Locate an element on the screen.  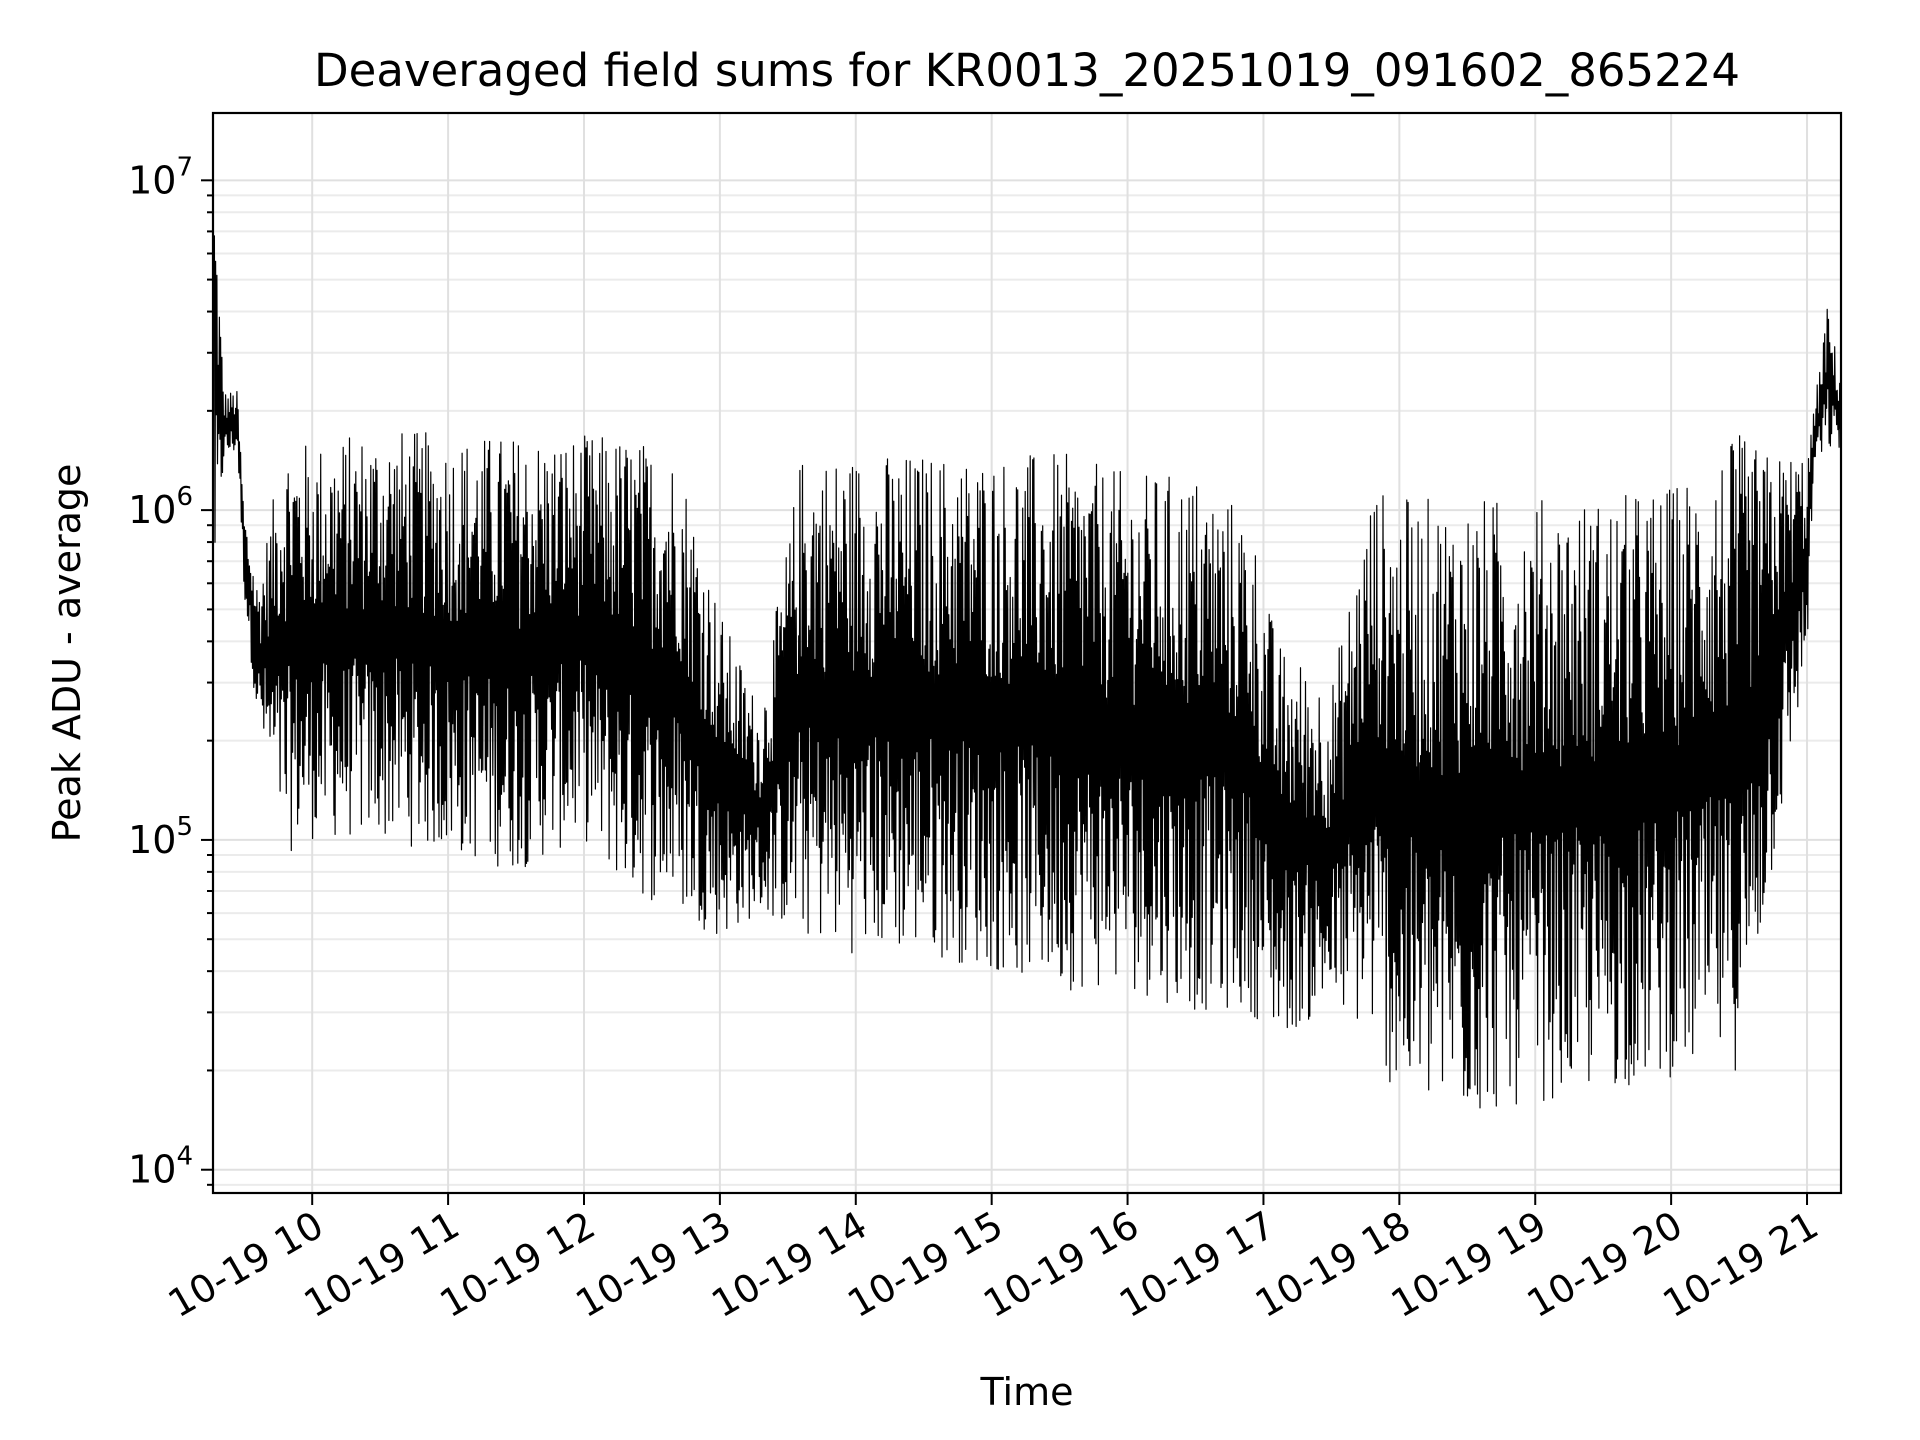
x-tick-label: 10-19 11 is located at coordinates (382, 1265).